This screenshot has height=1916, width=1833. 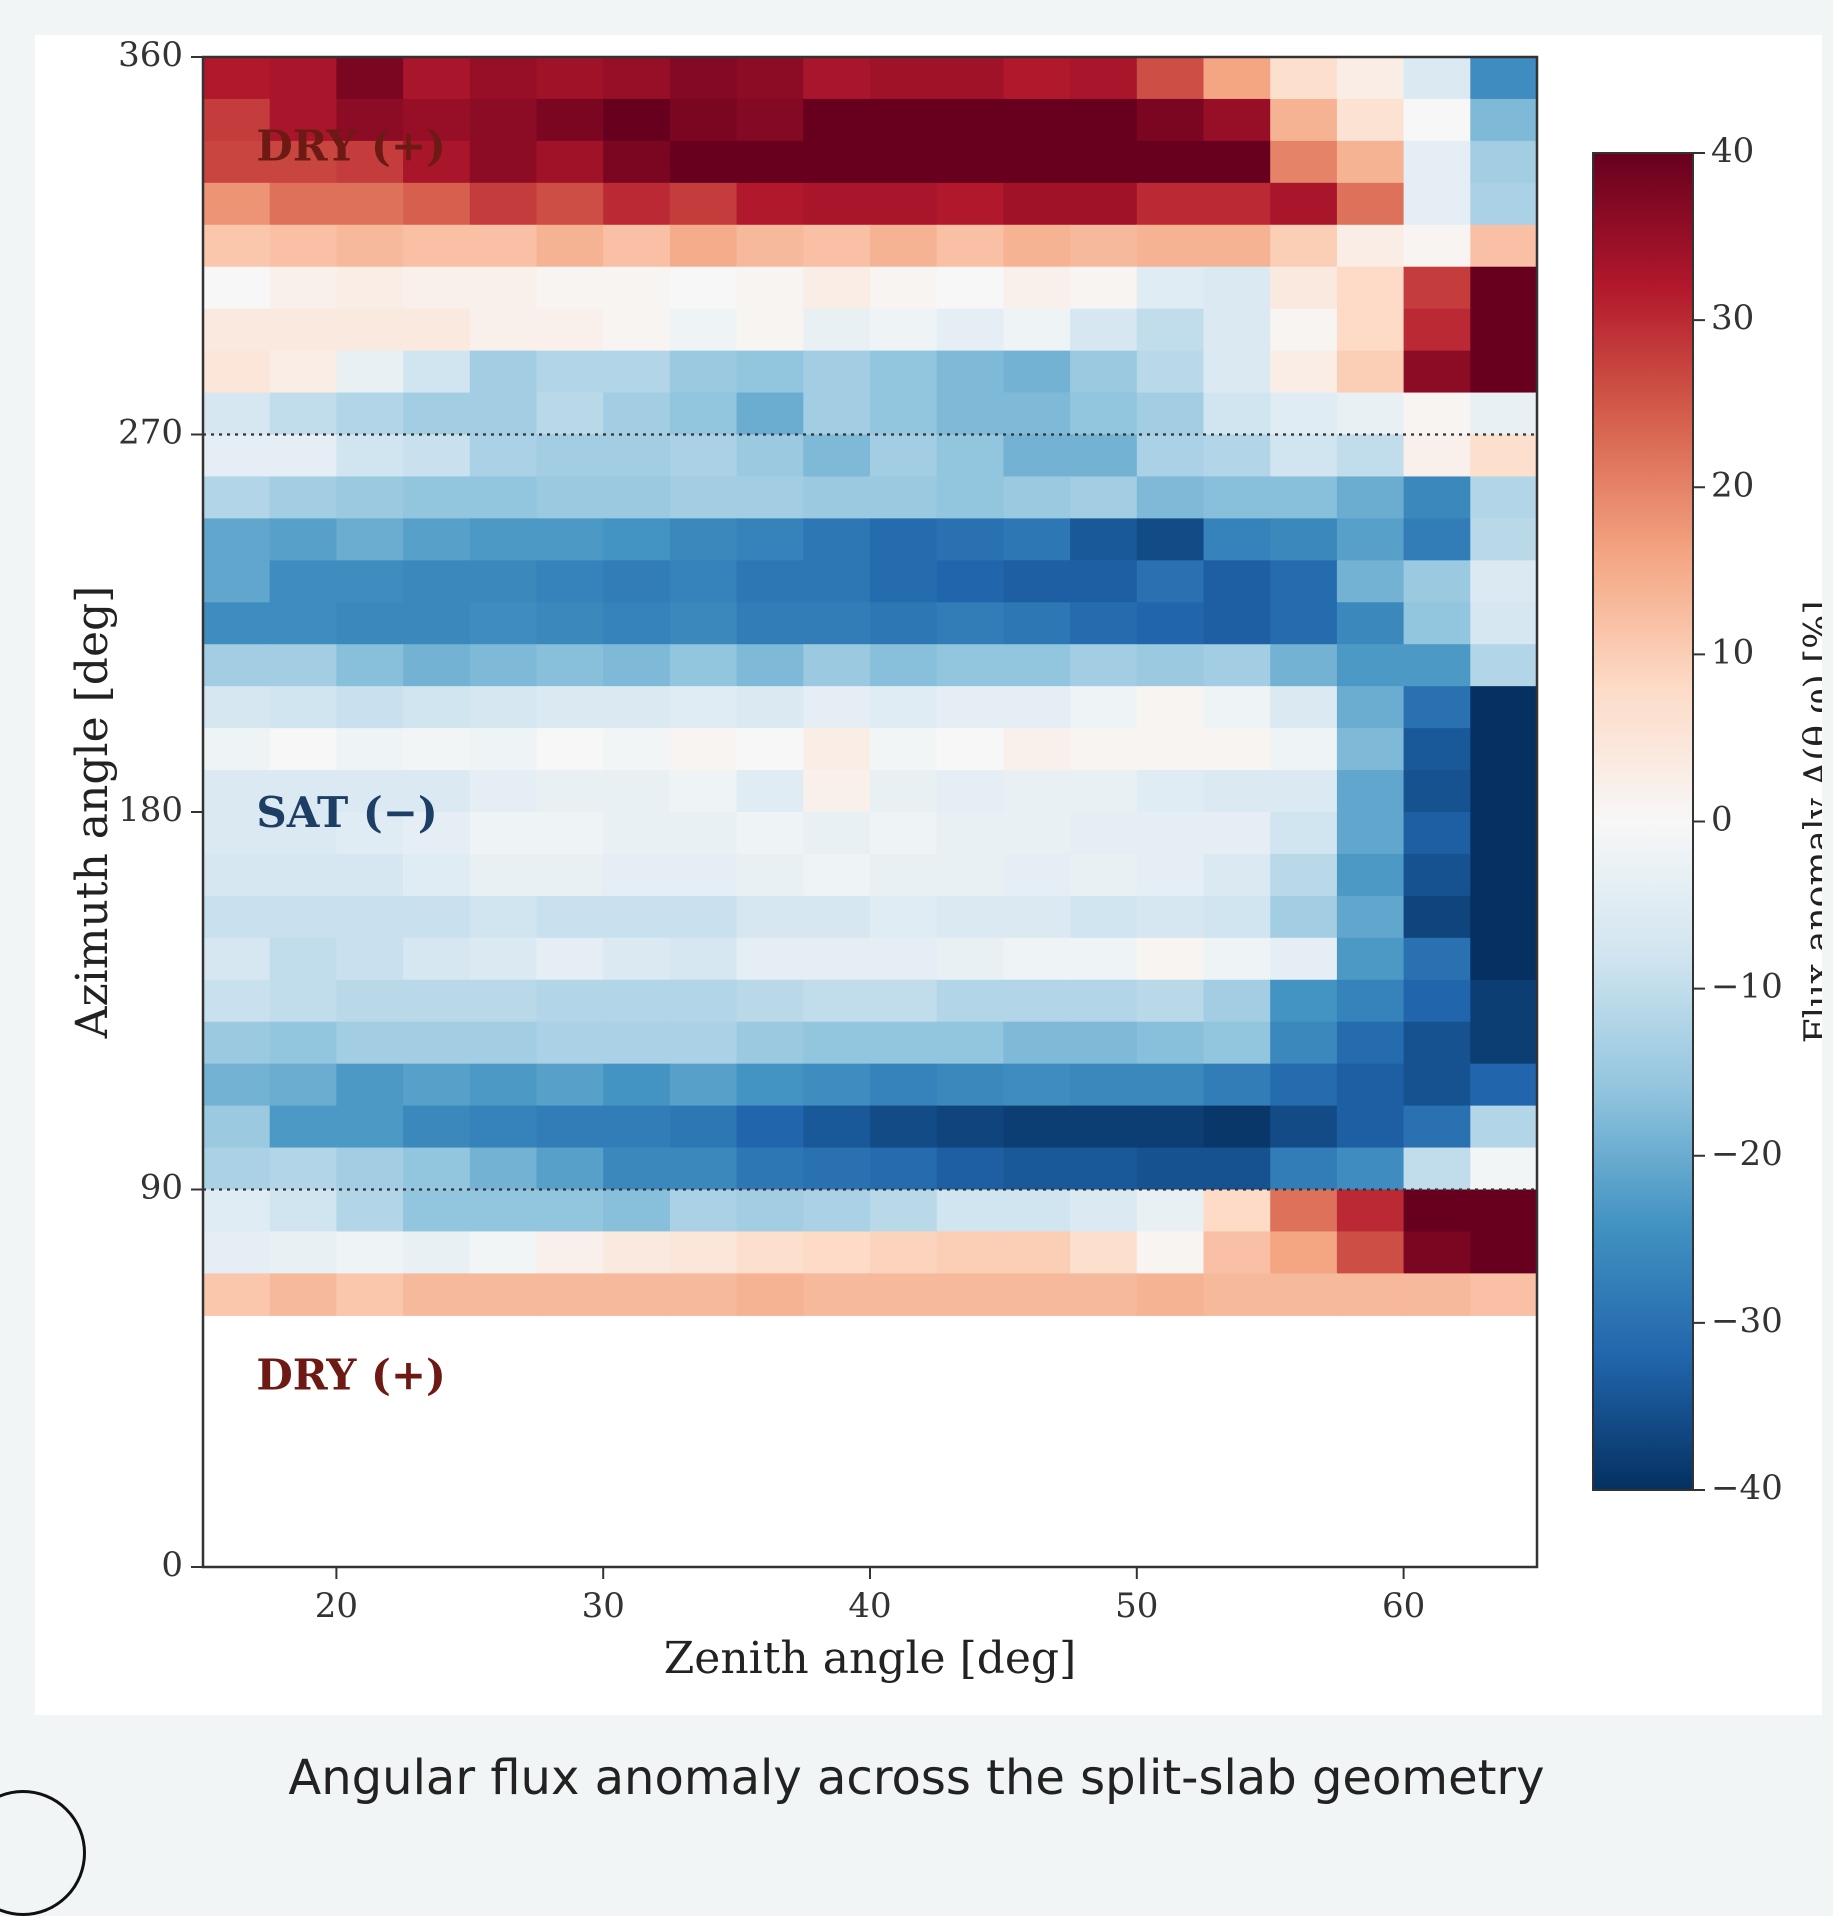 What do you see at coordinates (1747, 1321) in the screenshot?
I see `colorbar-tick-label: −30` at bounding box center [1747, 1321].